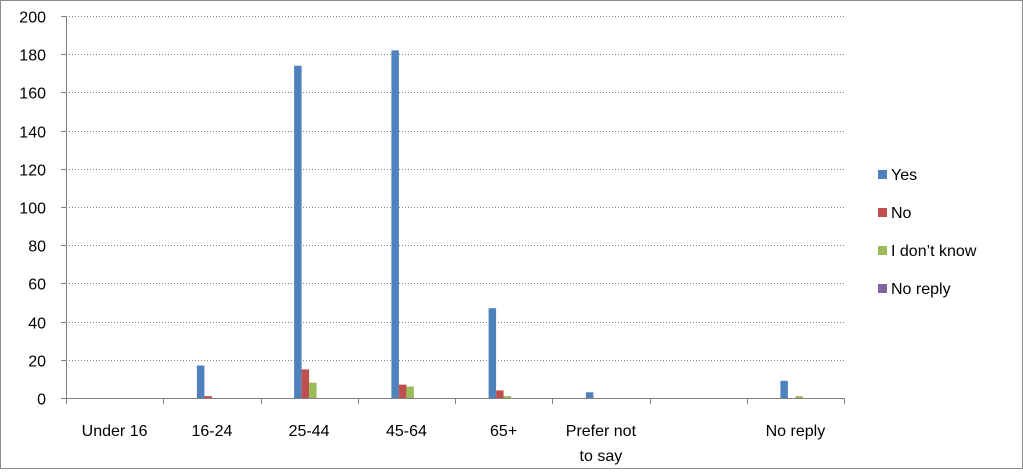  Describe the element at coordinates (37, 285) in the screenshot. I see `y-tick-label: 60` at that location.